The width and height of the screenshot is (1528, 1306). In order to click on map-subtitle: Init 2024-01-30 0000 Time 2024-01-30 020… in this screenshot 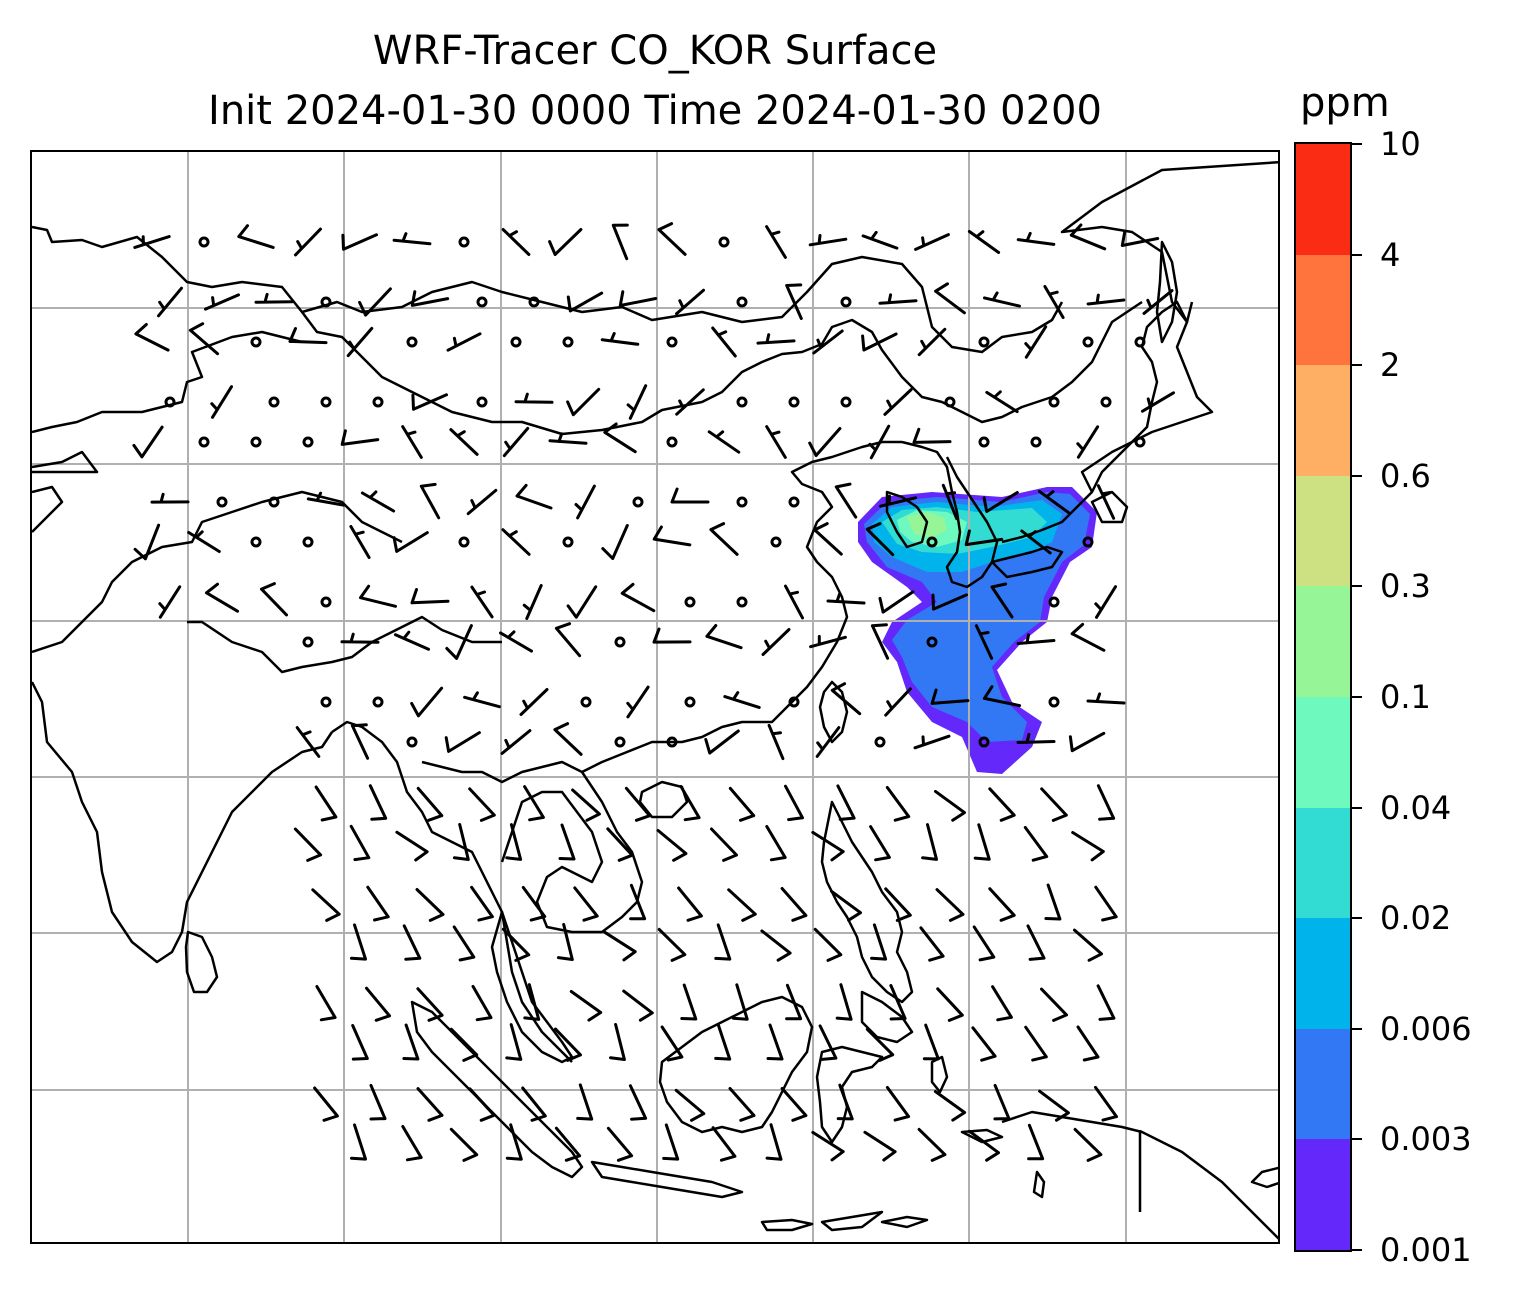, I will do `click(655, 111)`.